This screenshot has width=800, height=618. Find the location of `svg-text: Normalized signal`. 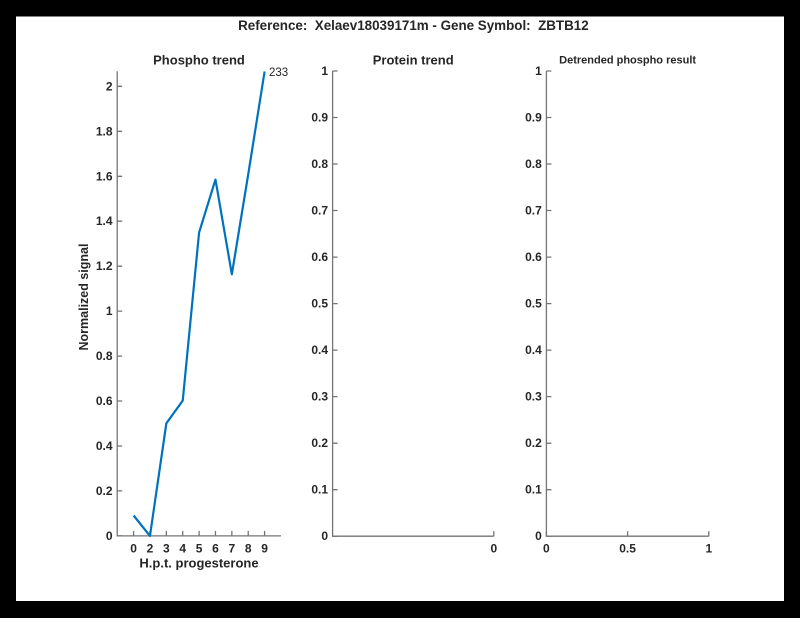

svg-text: Normalized signal is located at coordinates (84, 297).